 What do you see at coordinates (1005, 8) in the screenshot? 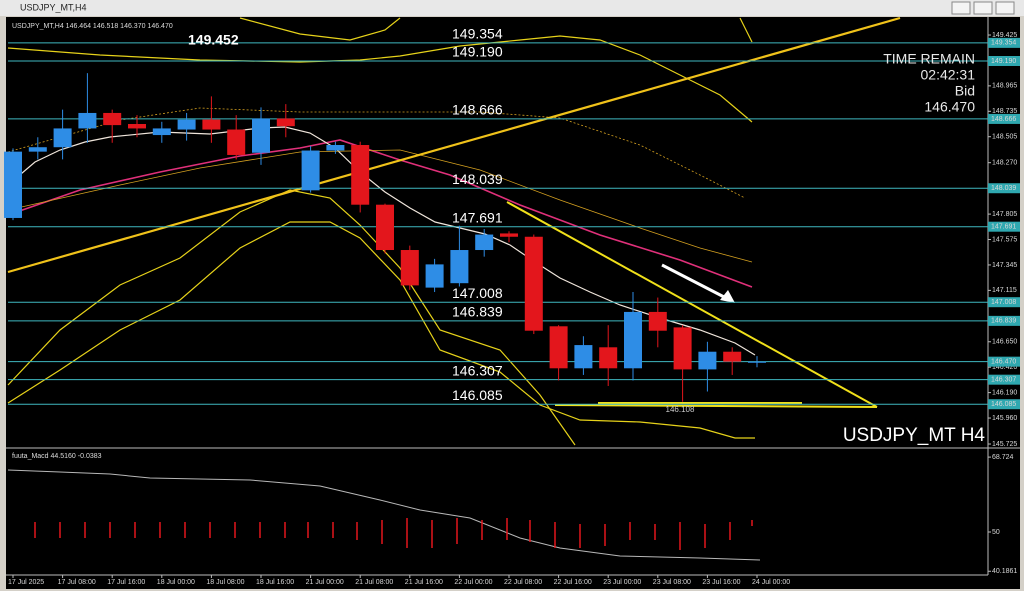
I see `close` at bounding box center [1005, 8].